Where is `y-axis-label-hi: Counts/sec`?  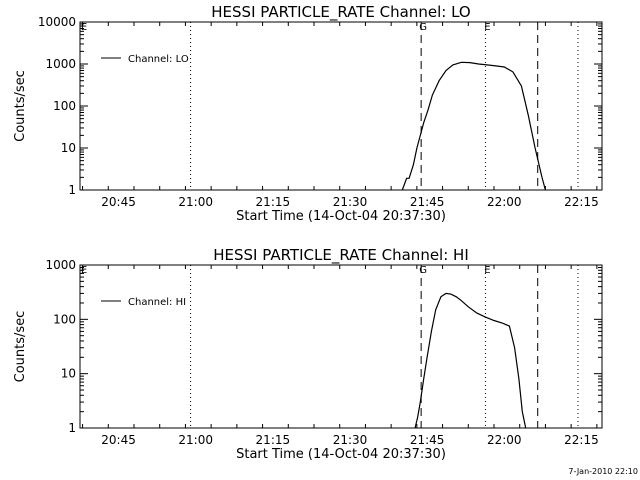
y-axis-label-hi: Counts/sec is located at coordinates (20, 347).